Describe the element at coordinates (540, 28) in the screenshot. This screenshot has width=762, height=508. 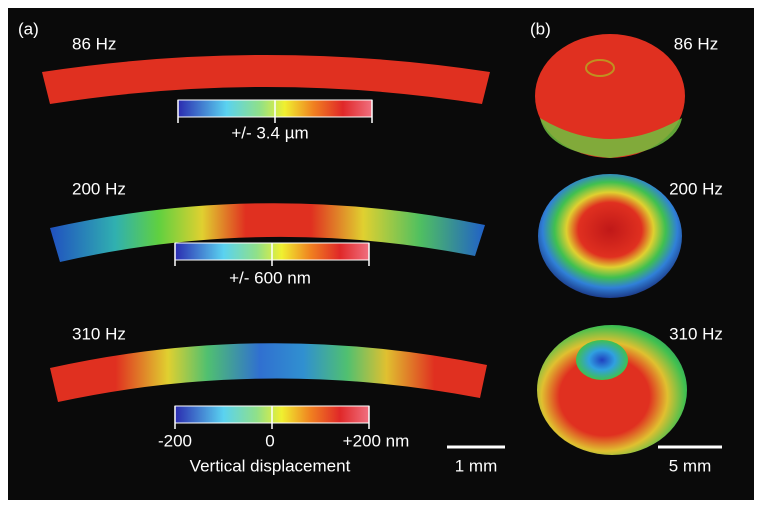
I see `panel-label: (b)` at that location.